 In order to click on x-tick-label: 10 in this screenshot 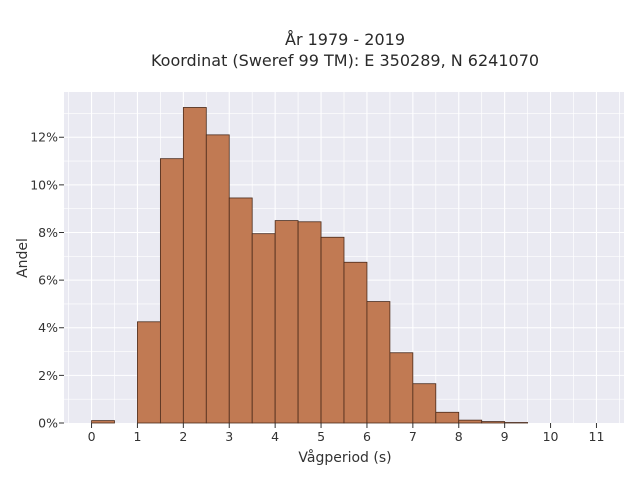, I will do `click(551, 436)`.